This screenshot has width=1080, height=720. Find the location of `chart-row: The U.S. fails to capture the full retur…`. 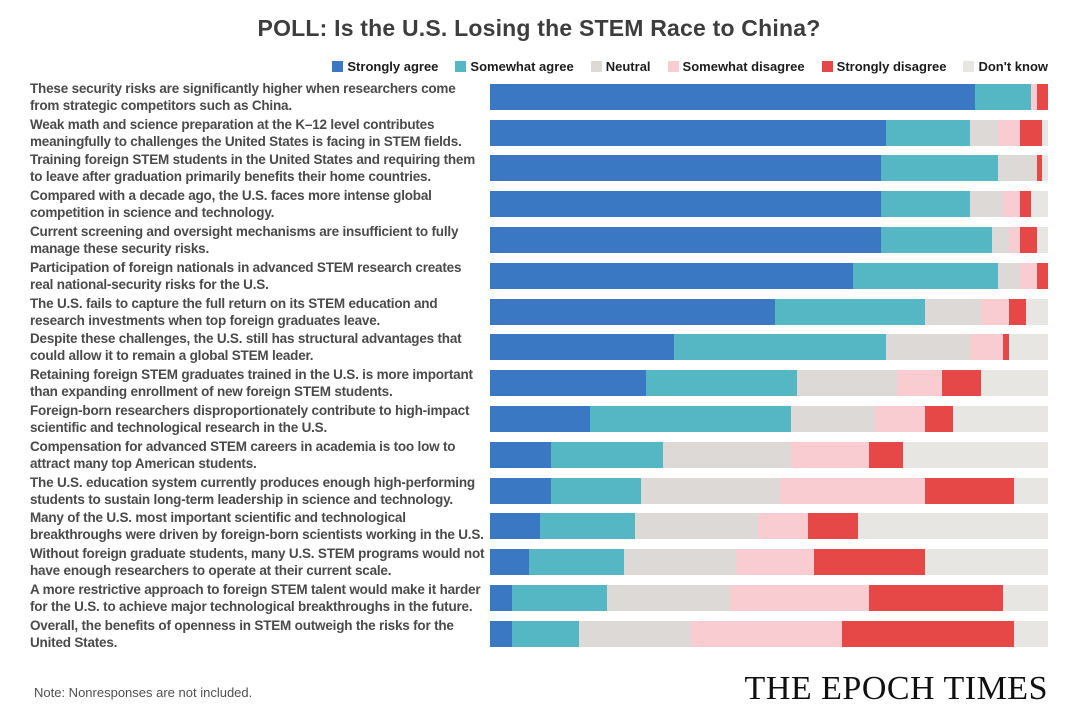

chart-row: The U.S. fails to capture the full retur… is located at coordinates (539, 312).